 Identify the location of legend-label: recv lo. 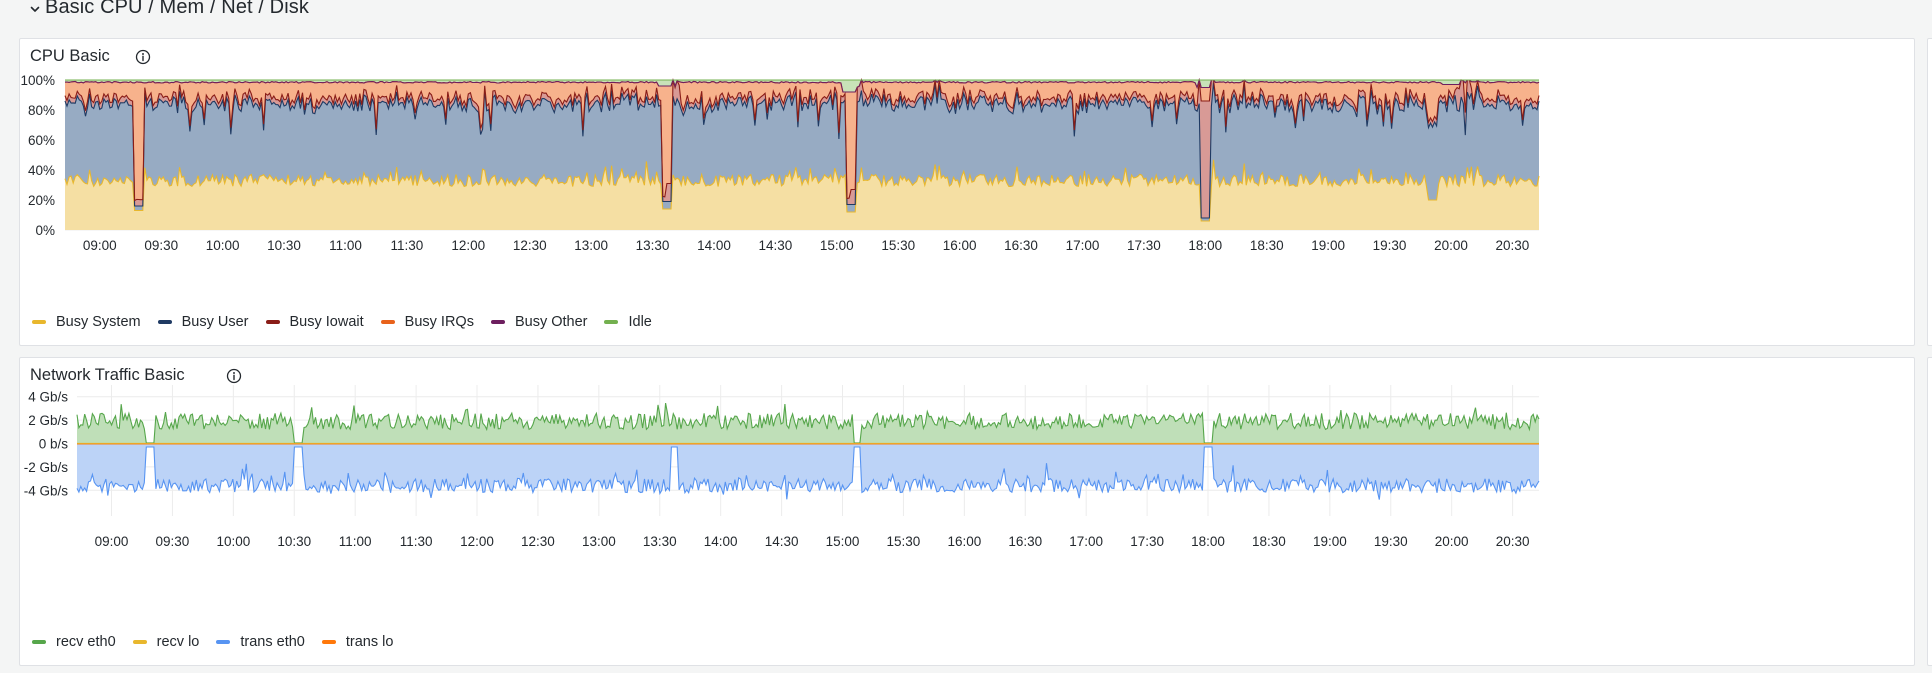
(178, 642).